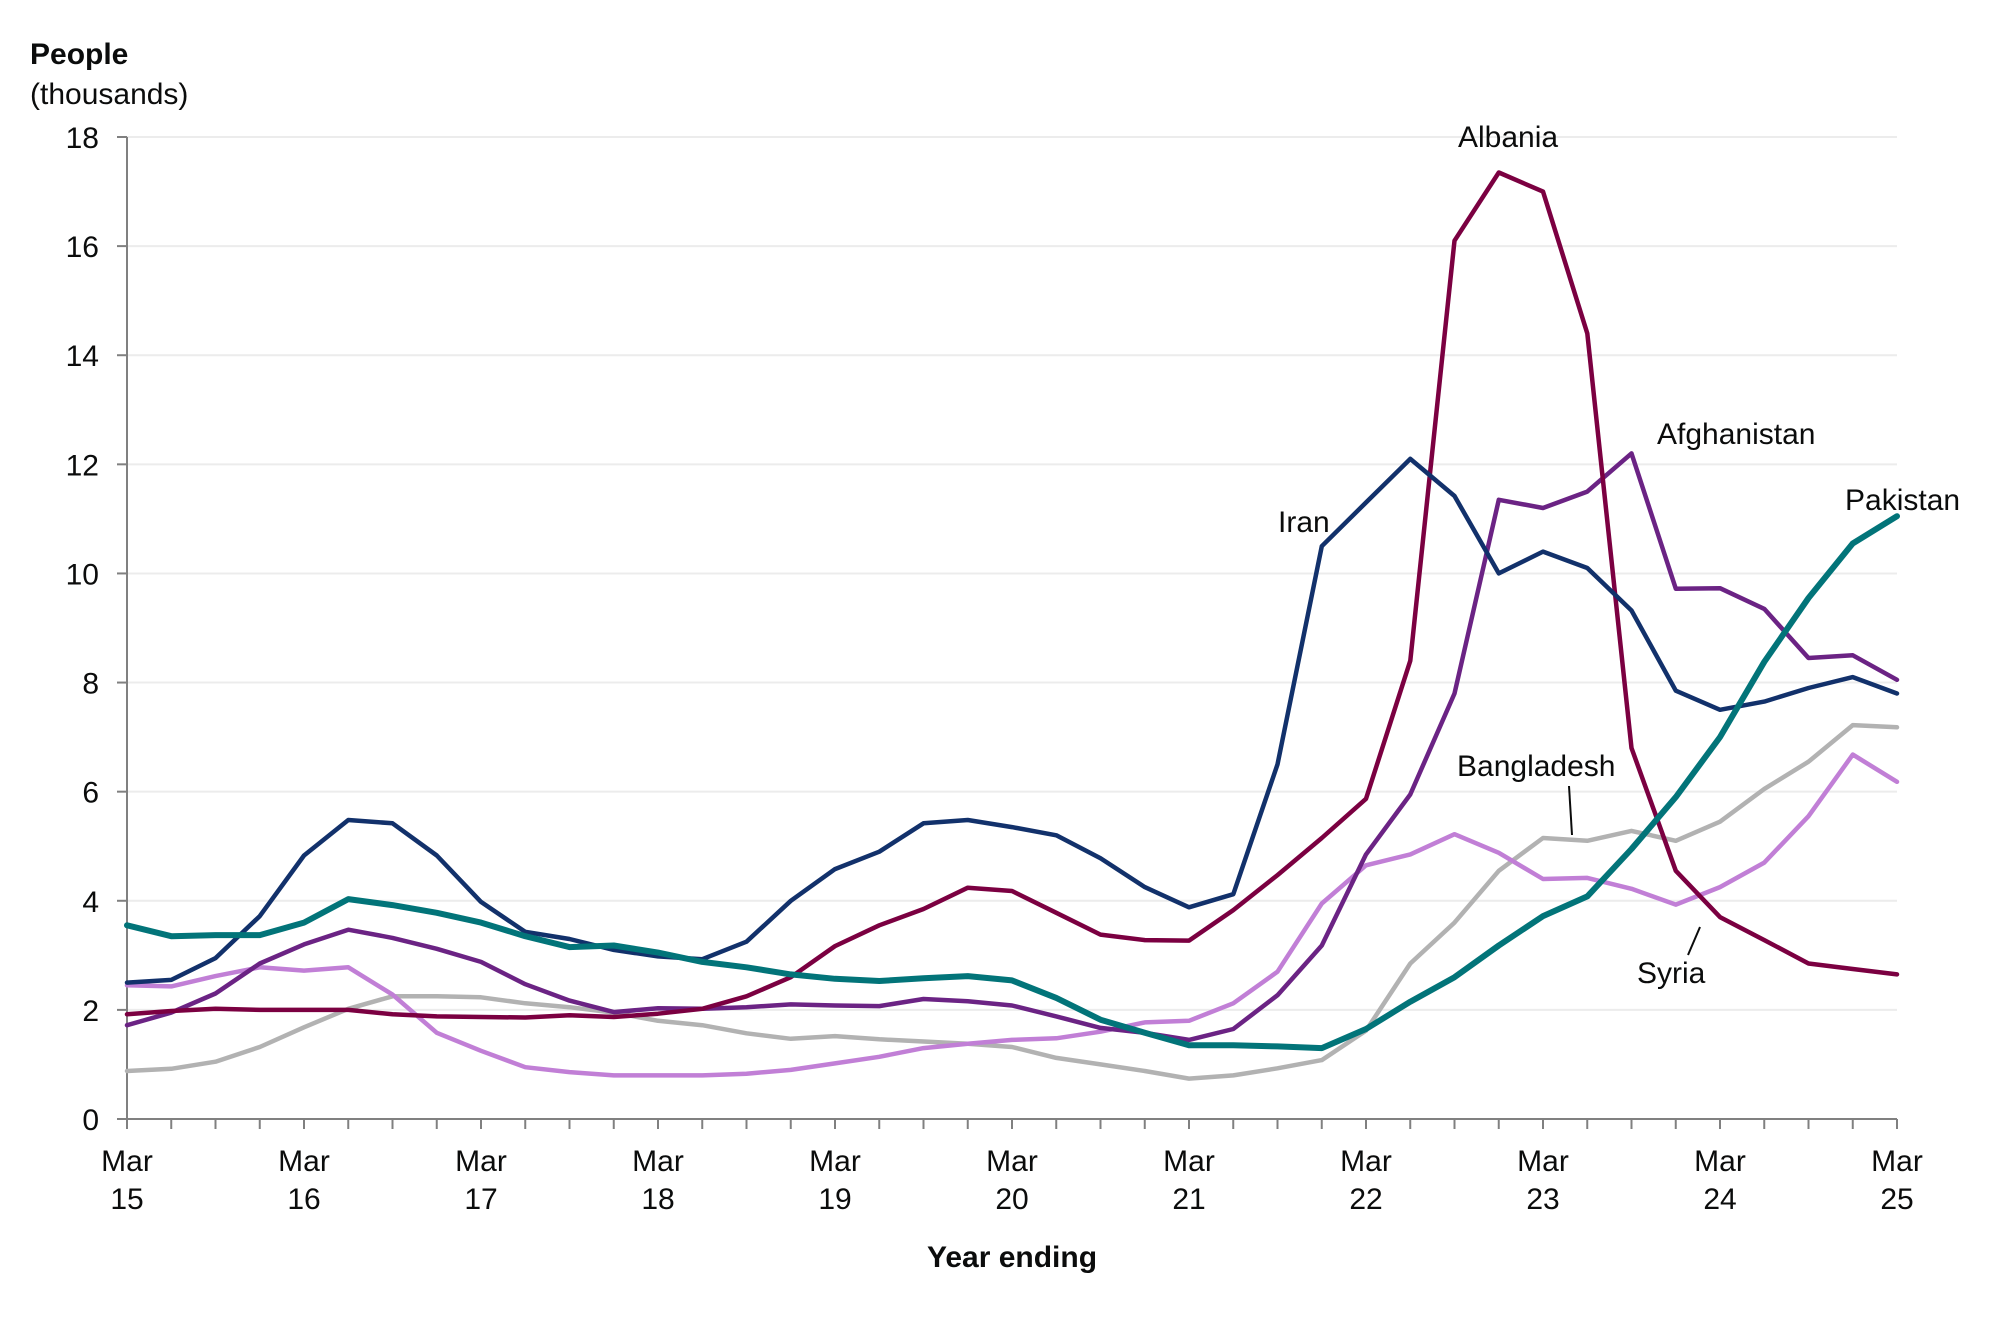  What do you see at coordinates (303, 1199) in the screenshot?
I see `x-tick-label: 16` at bounding box center [303, 1199].